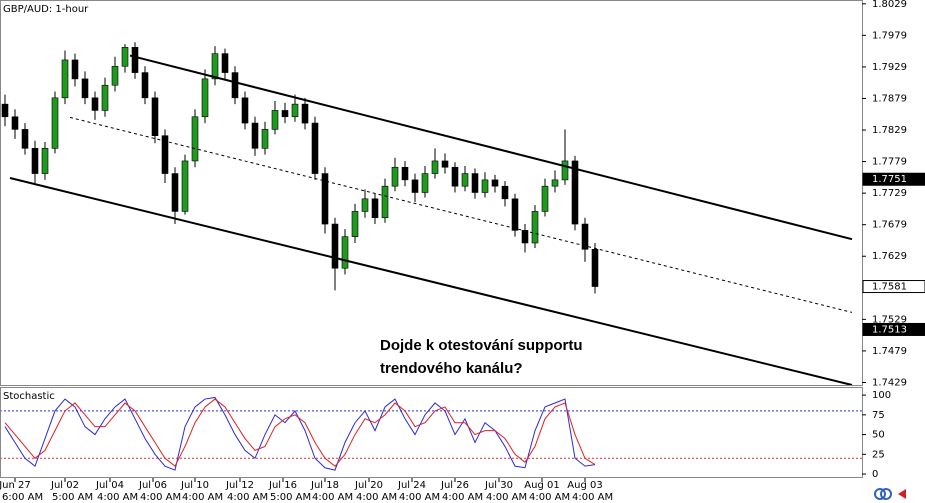 The height and width of the screenshot is (503, 925). I want to click on x-tick-label: Jul 16, so click(282, 485).